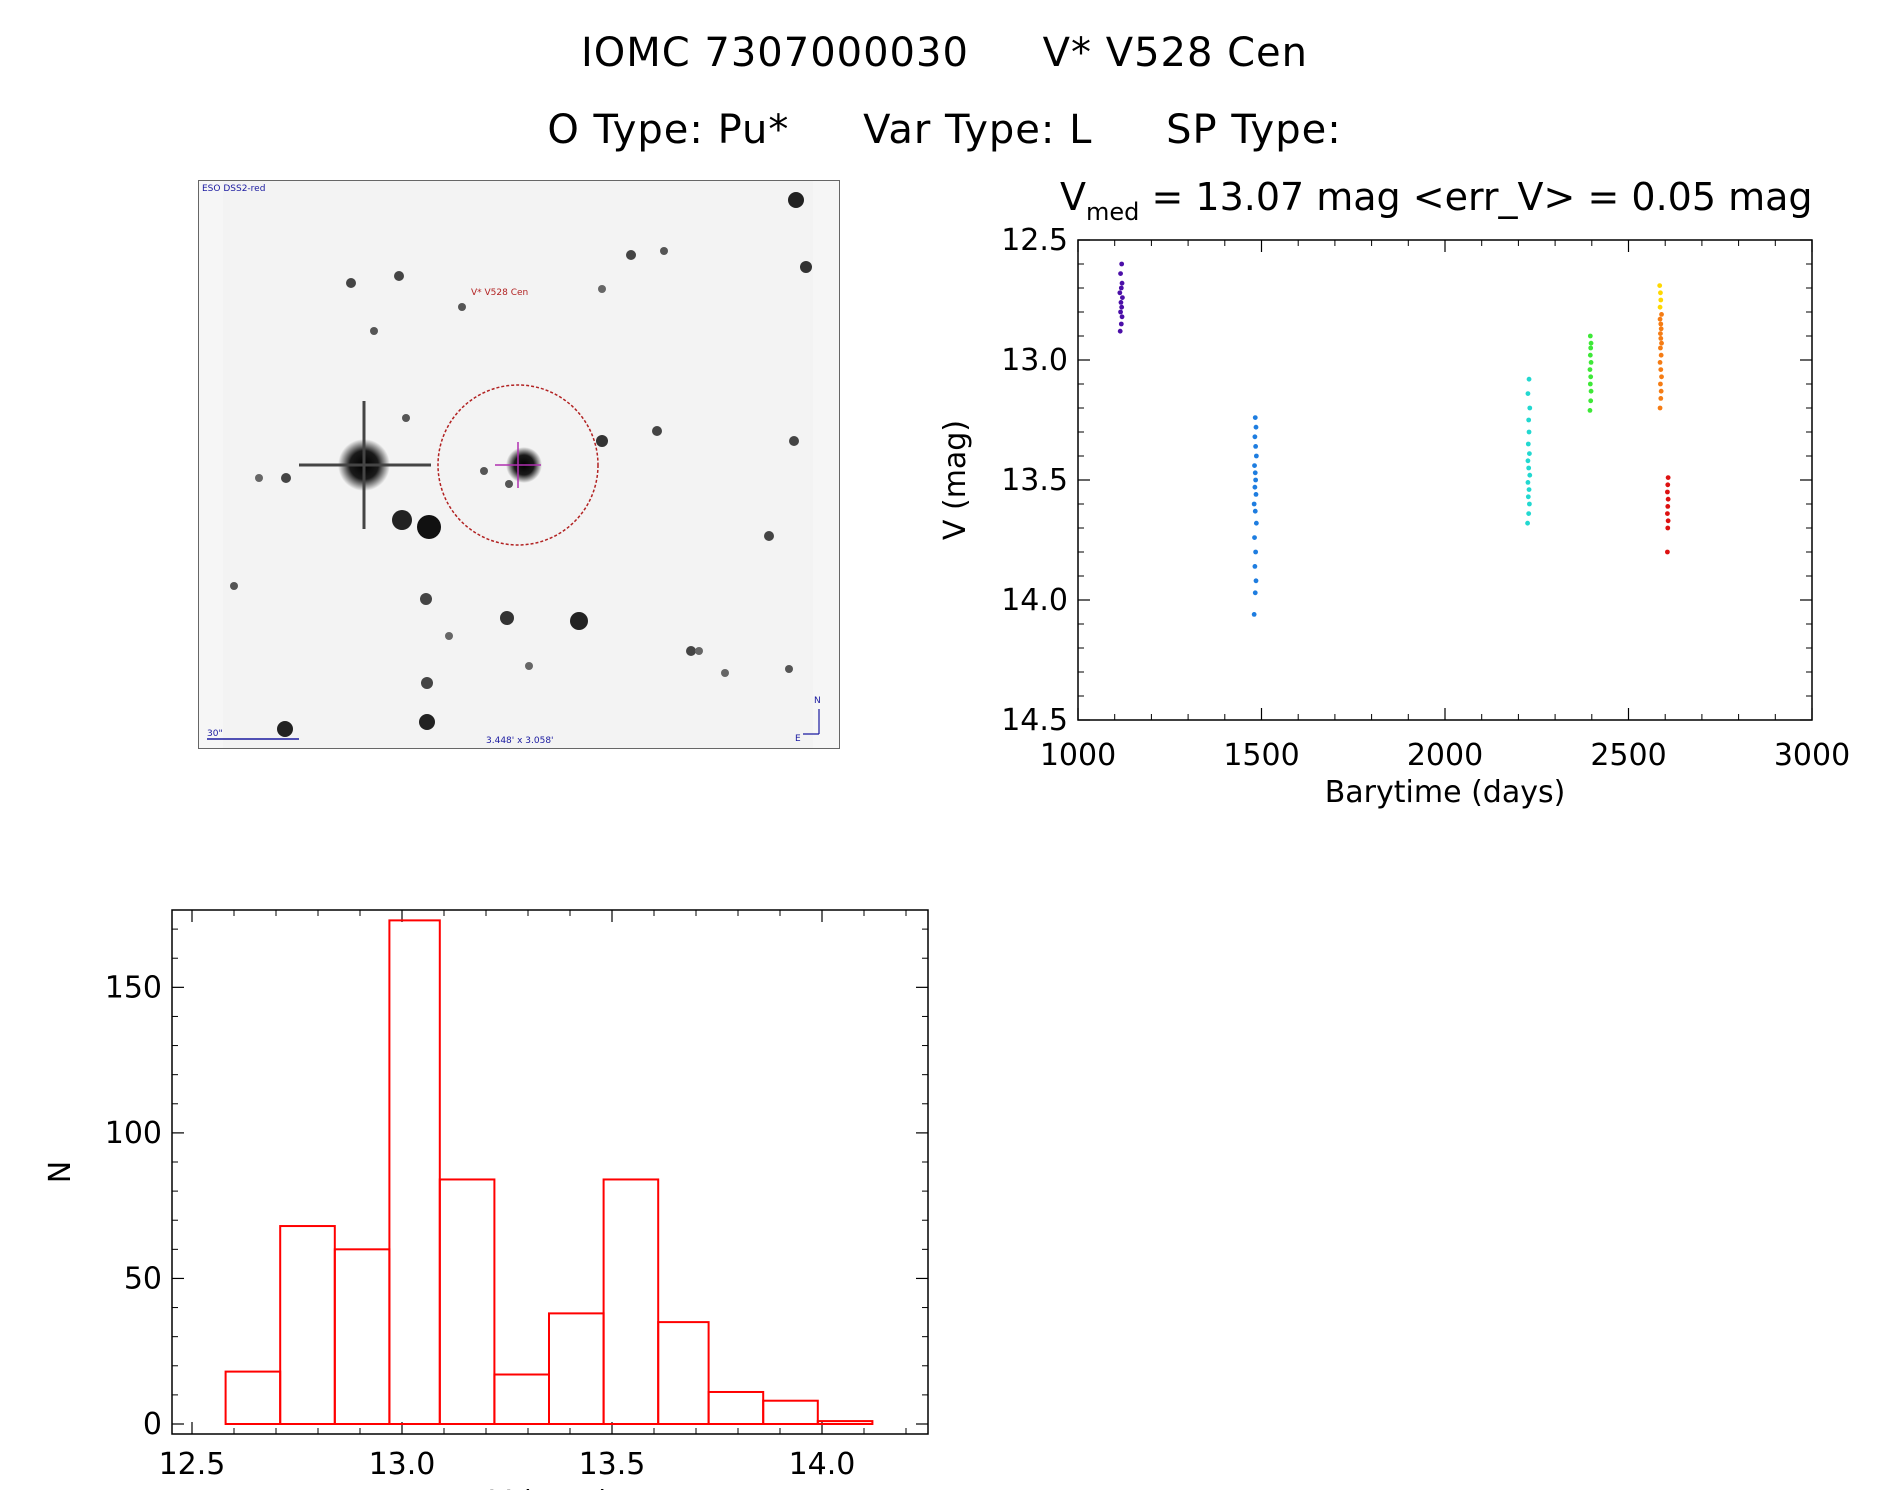 The width and height of the screenshot is (1889, 1494). What do you see at coordinates (60, 1172) in the screenshot?
I see `y-axis-label: N` at bounding box center [60, 1172].